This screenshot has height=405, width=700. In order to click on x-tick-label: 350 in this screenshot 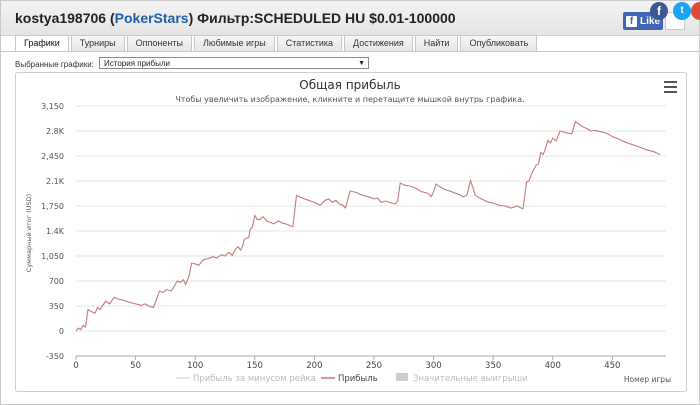, I will do `click(493, 366)`.